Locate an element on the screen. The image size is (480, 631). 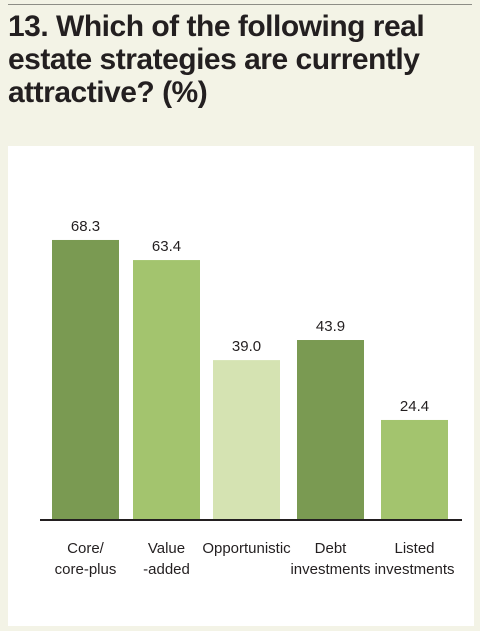
category-label-2: Opportunistic is located at coordinates (246, 548).